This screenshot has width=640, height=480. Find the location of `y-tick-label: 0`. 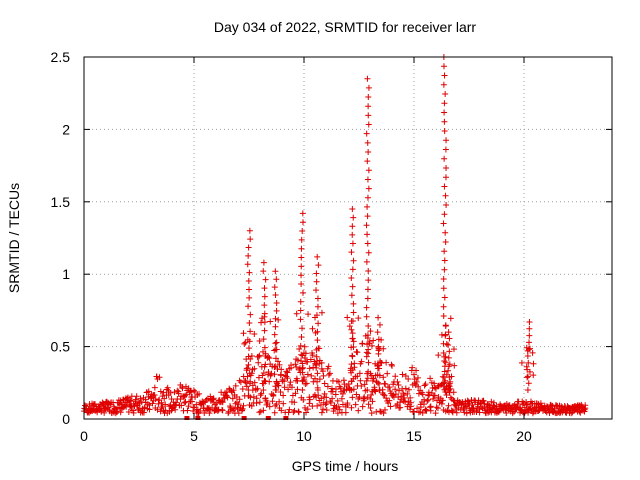

y-tick-label: 0 is located at coordinates (66, 419).